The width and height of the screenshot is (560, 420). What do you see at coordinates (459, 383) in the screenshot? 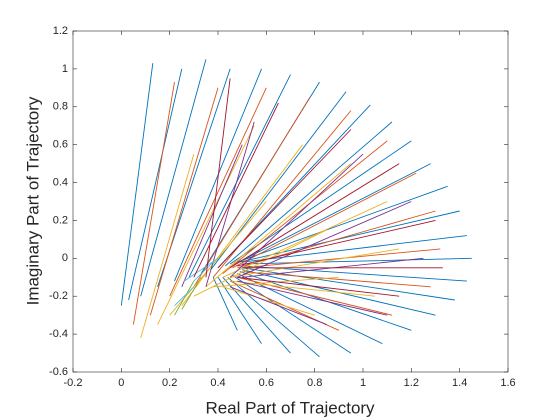
I see `x-tick-label: 1.4` at bounding box center [459, 383].